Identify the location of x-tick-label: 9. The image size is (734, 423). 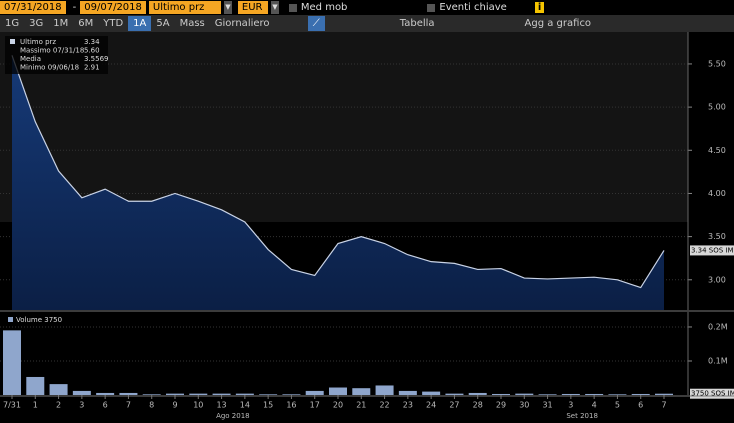
(174, 405).